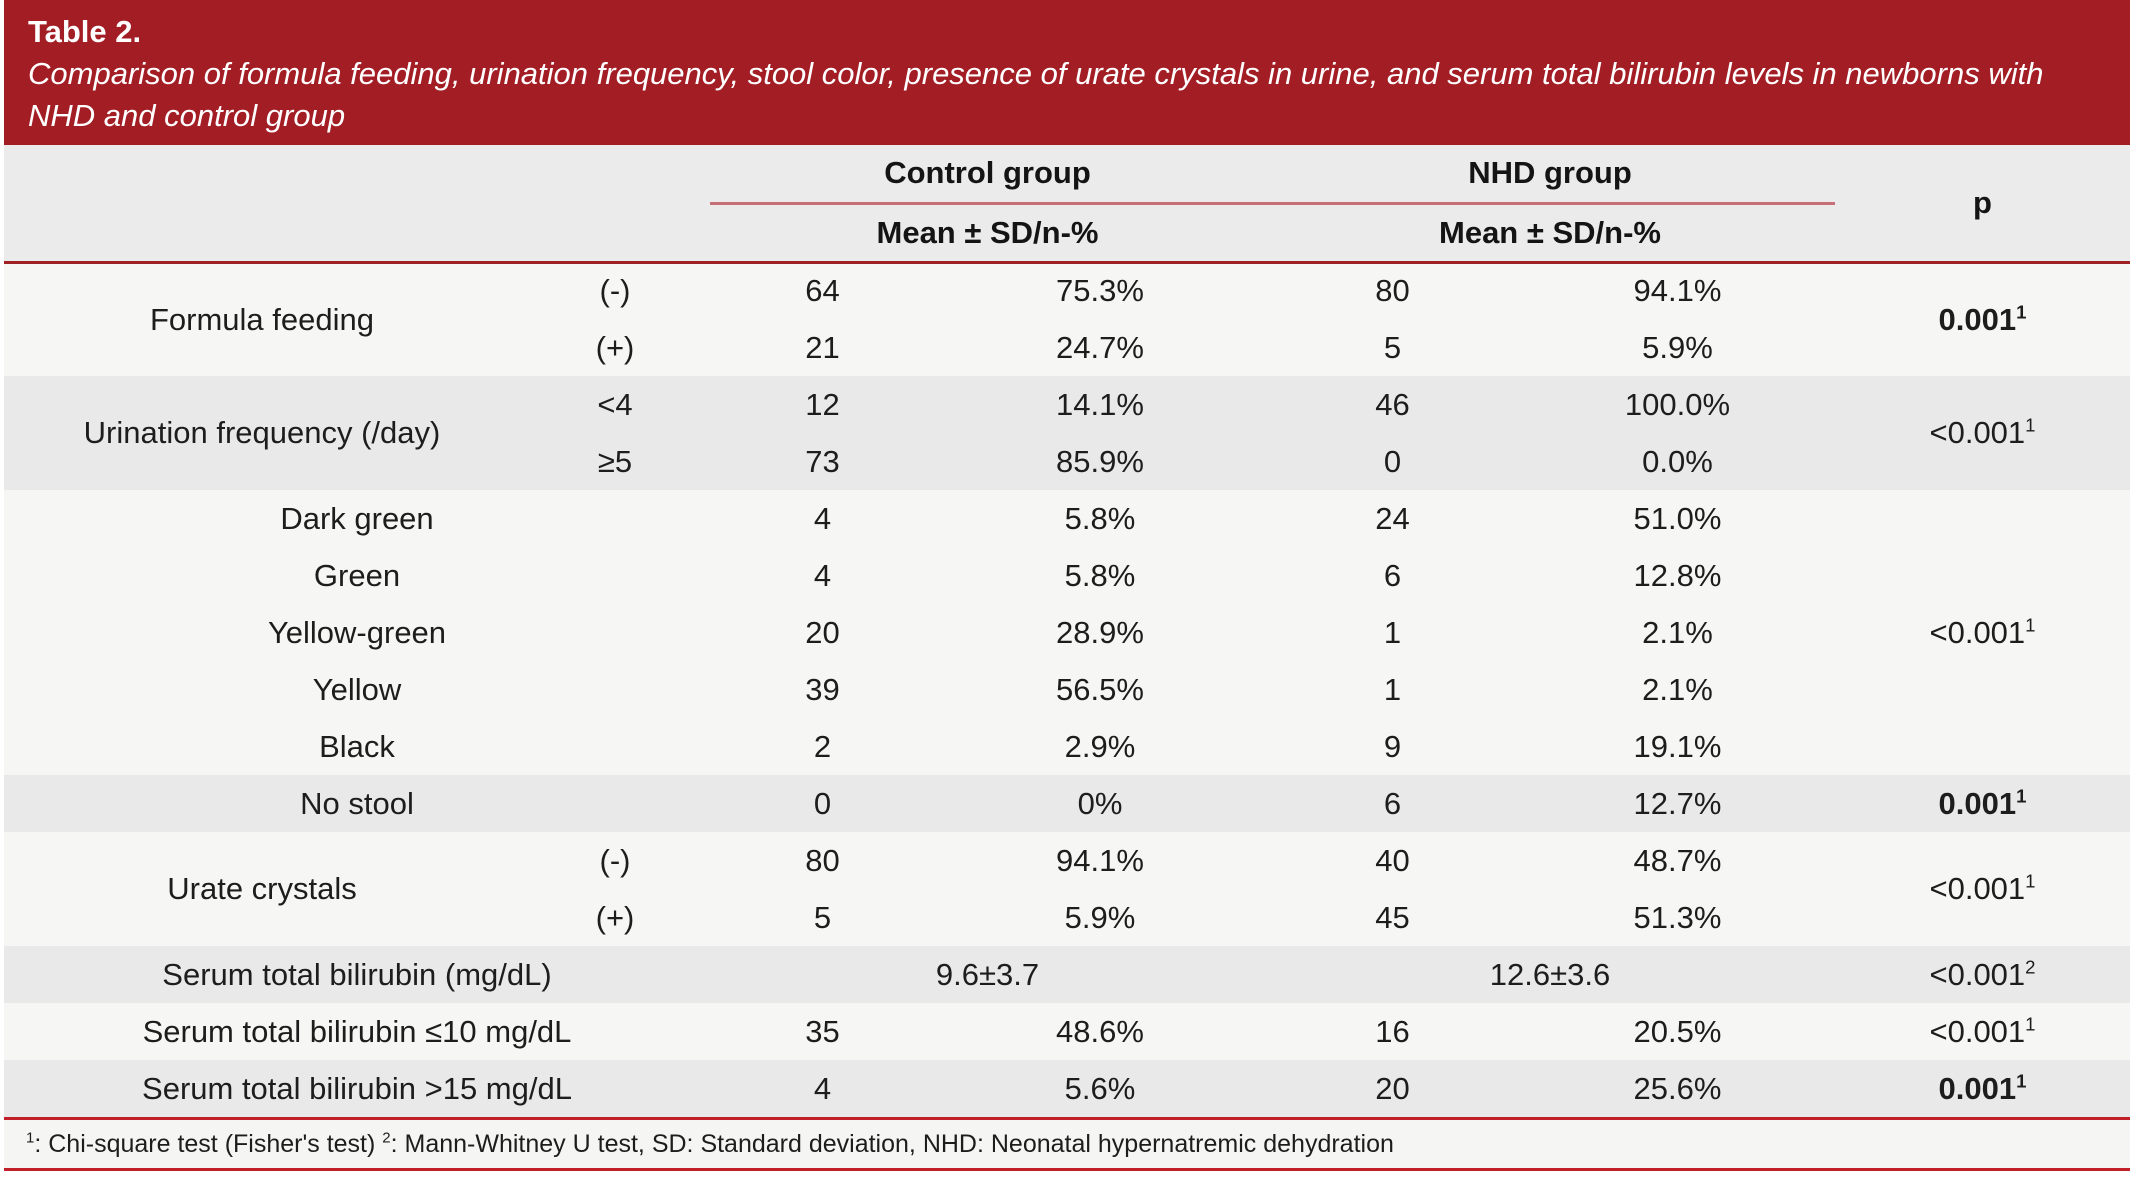 This screenshot has height=1179, width=2134. I want to click on nhd-n-cell: 5, so click(1392, 347).